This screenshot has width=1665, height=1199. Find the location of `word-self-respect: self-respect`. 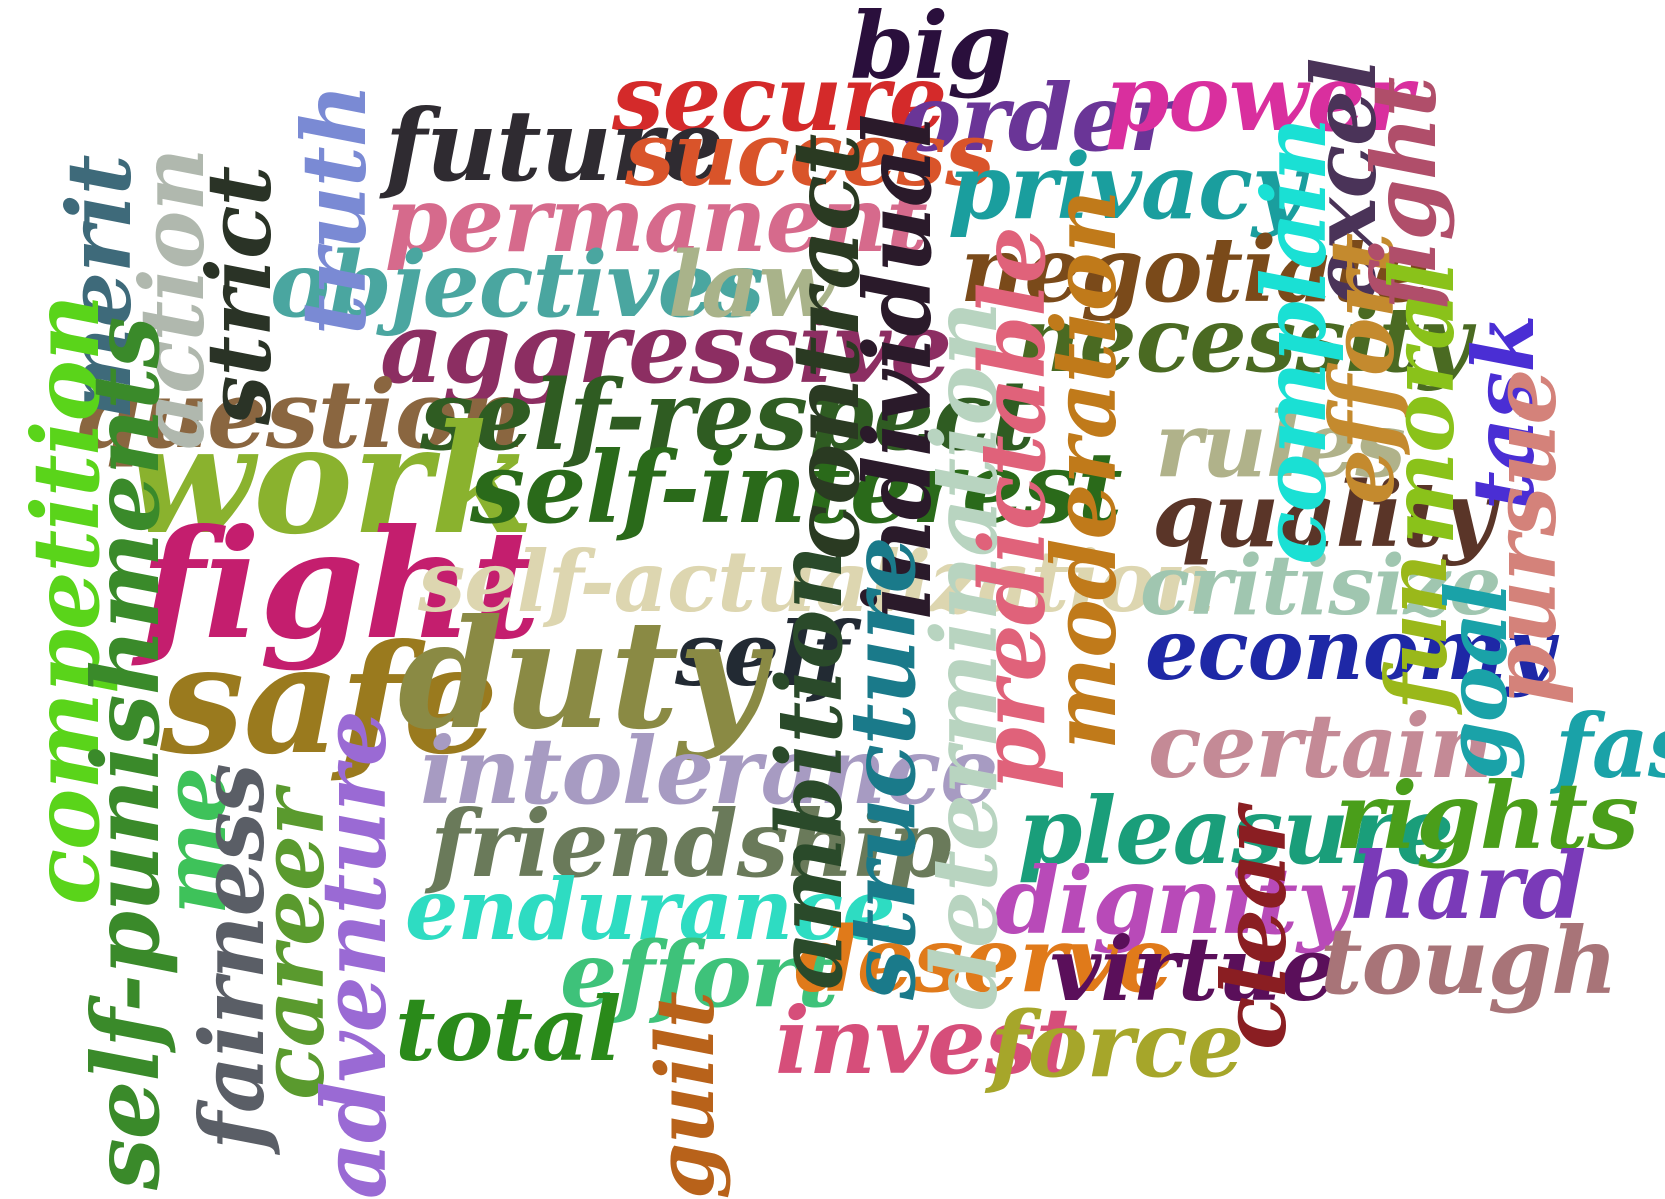

word-self-respect: self-respect is located at coordinates (727, 415).